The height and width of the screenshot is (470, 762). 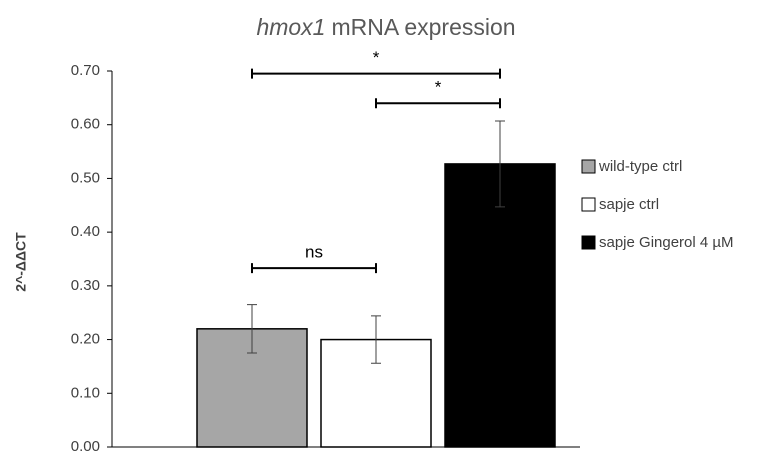 What do you see at coordinates (640, 166) in the screenshot?
I see `legend-label: wild-type ctrl` at bounding box center [640, 166].